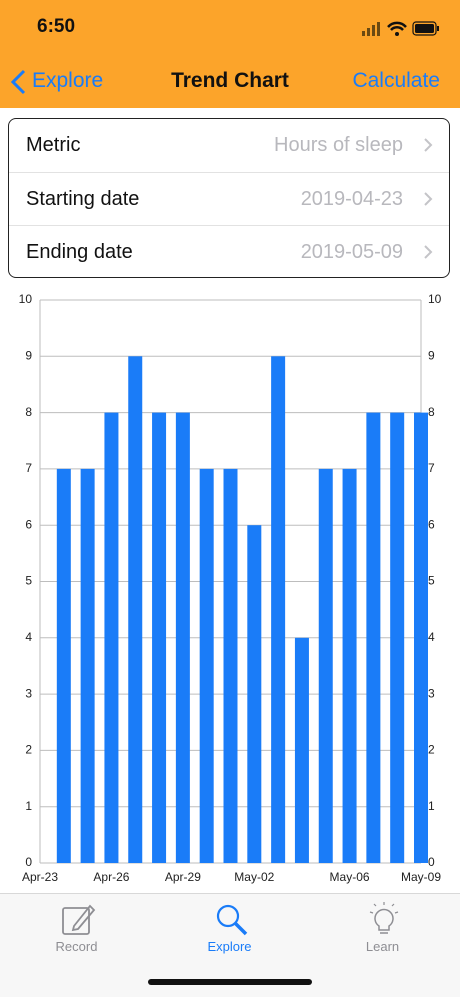 The image size is (460, 997). What do you see at coordinates (26, 299) in the screenshot?
I see `y-tick-label: 10` at bounding box center [26, 299].